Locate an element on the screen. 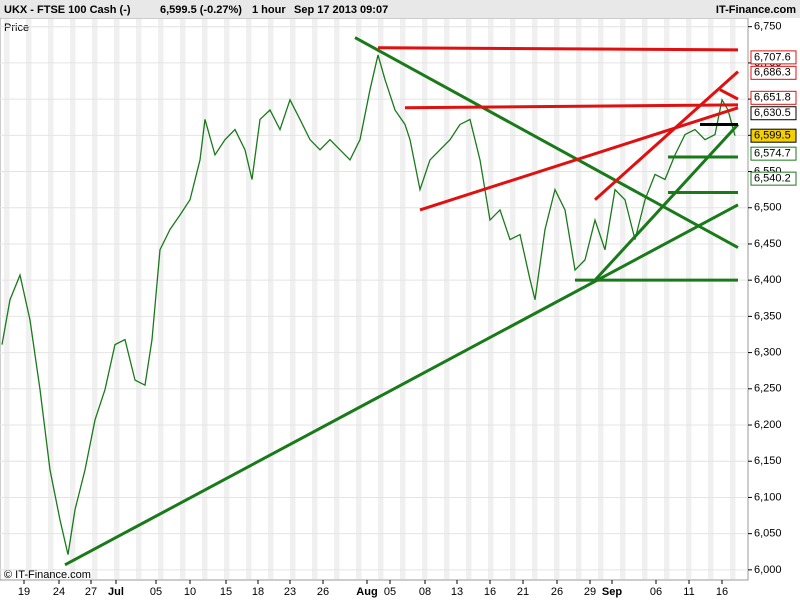 The width and height of the screenshot is (800, 600). price-label: 6,651.8 is located at coordinates (772, 98).